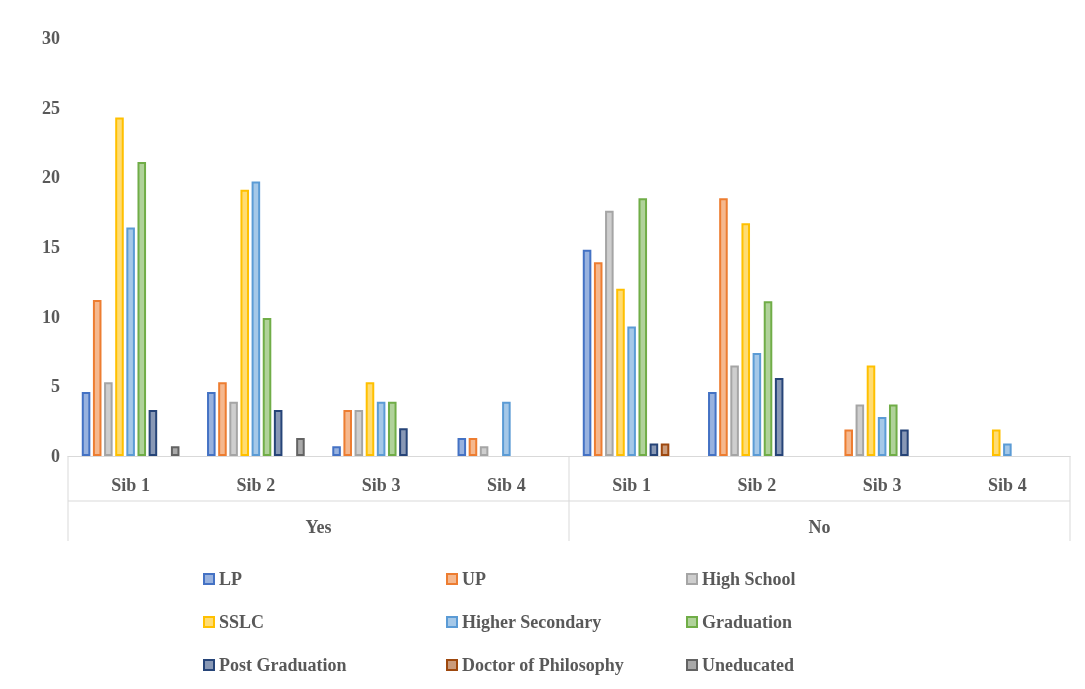 The image size is (1085, 689). I want to click on legend-label: High School, so click(749, 579).